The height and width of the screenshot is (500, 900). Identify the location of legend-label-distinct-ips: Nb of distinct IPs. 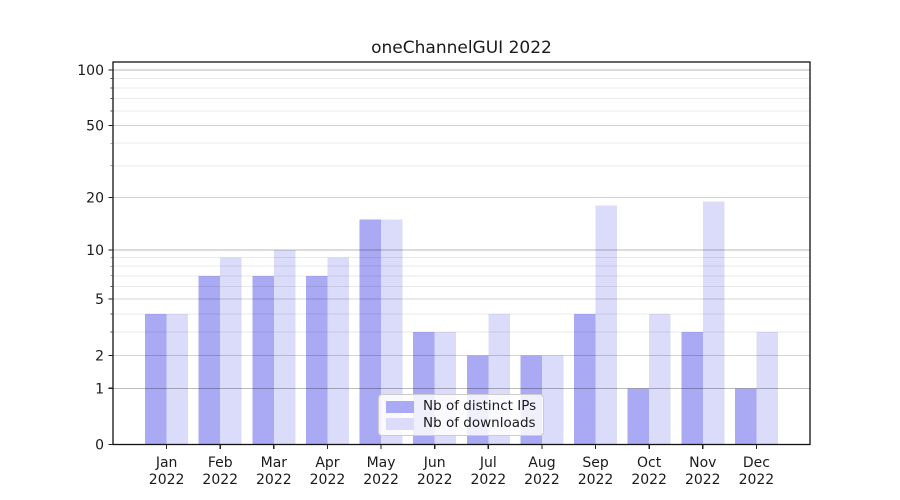
(480, 406).